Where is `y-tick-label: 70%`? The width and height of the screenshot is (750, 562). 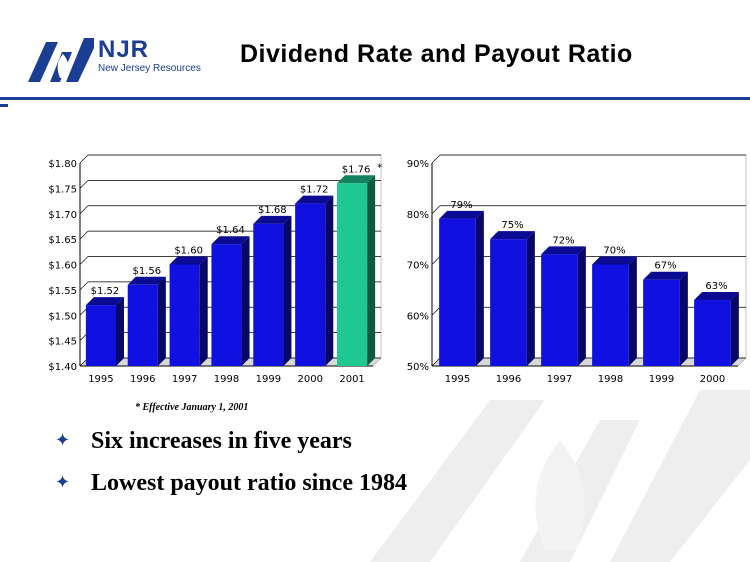 y-tick-label: 70% is located at coordinates (418, 266).